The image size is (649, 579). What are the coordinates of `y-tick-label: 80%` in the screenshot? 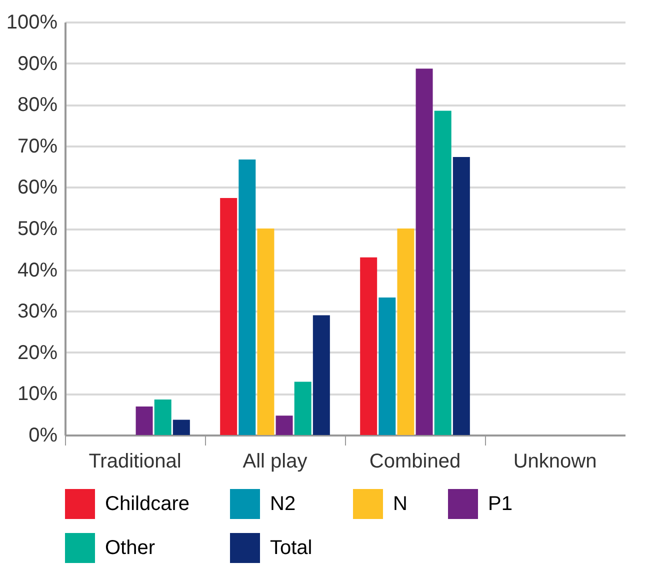 It's located at (37, 105).